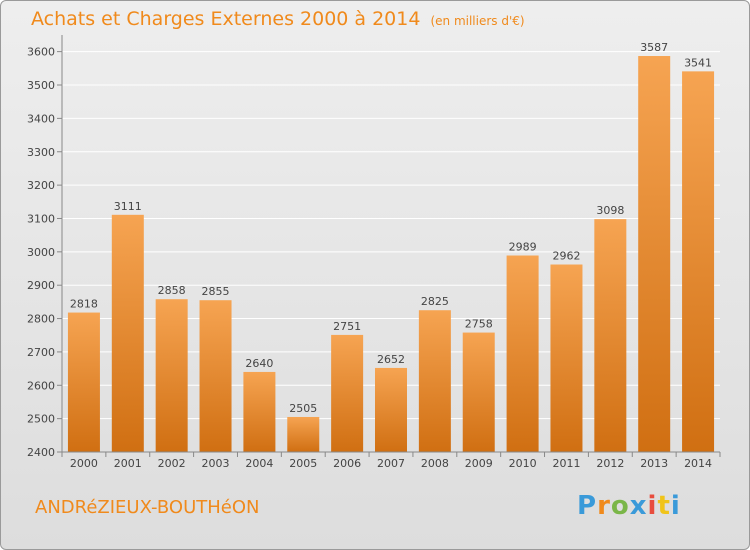  Describe the element at coordinates (216, 291) in the screenshot. I see `data-label: 2855` at that location.